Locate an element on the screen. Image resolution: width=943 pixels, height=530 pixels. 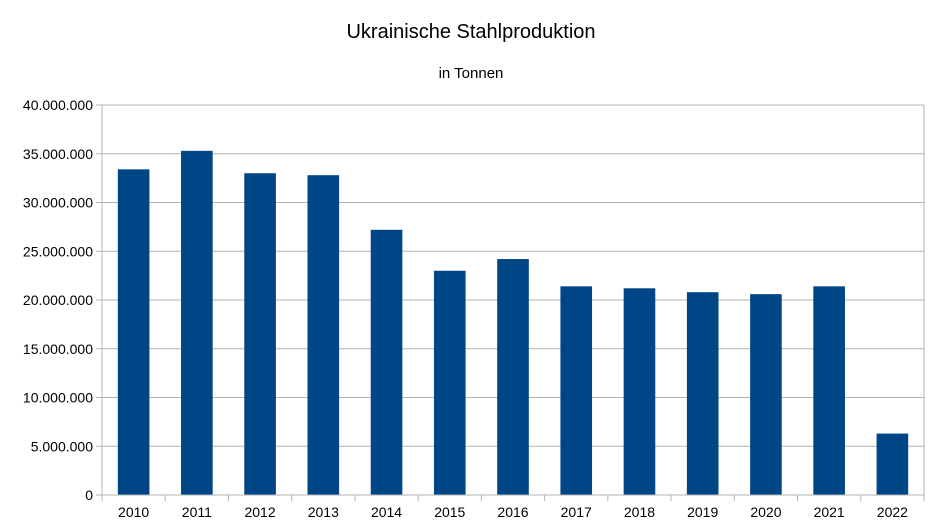
x-tick-label: 2013 is located at coordinates (323, 512).